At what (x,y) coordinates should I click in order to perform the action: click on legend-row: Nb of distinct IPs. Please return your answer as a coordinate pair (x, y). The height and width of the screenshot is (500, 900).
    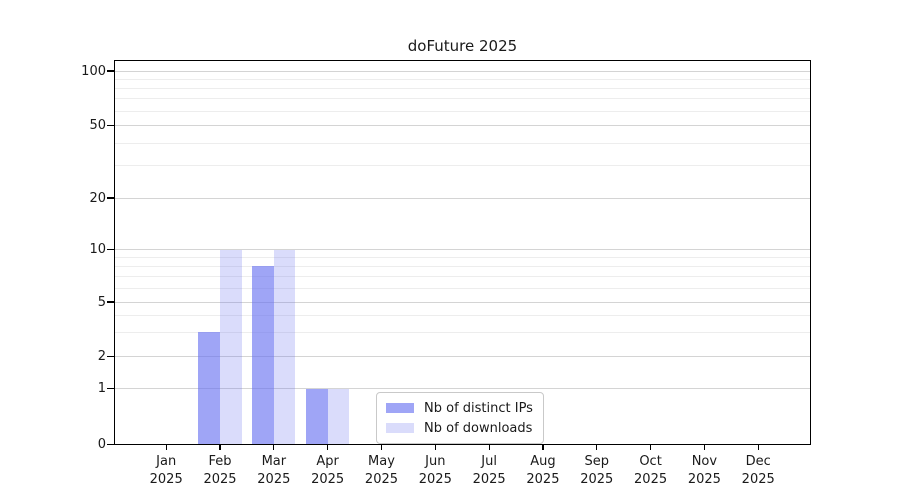
    Looking at the image, I should click on (459, 408).